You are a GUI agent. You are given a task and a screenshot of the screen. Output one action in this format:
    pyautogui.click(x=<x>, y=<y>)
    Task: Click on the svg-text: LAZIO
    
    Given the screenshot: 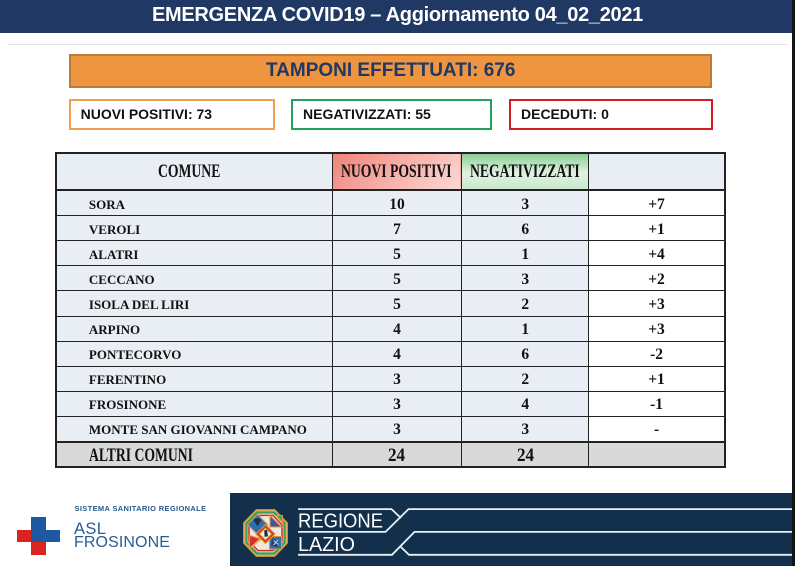 What is the action you would take?
    pyautogui.click(x=326, y=545)
    